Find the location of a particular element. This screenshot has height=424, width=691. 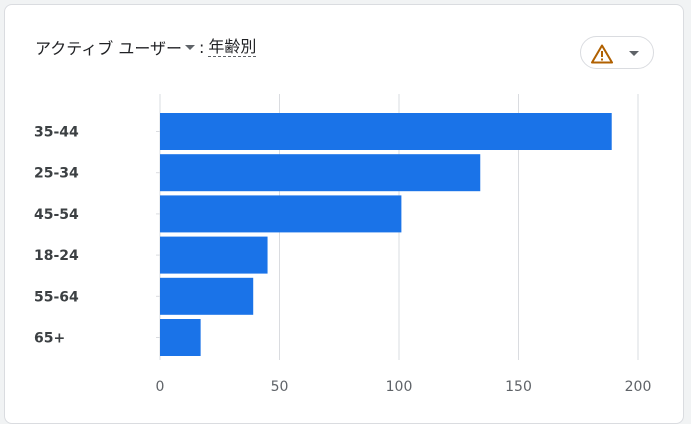

x-tick-label: 0 is located at coordinates (160, 387).